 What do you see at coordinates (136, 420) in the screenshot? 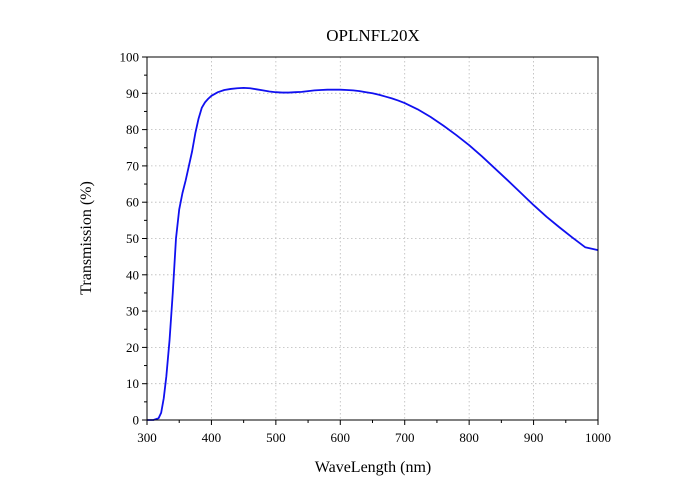
I see `y-tick-label: 0` at bounding box center [136, 420].